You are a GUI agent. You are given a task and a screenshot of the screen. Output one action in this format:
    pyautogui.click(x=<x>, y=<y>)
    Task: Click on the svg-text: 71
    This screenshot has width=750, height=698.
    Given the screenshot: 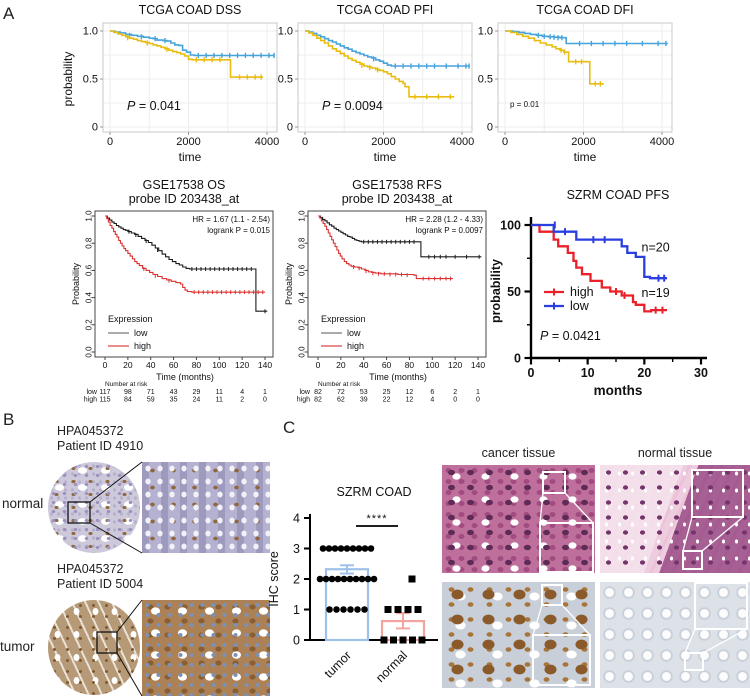 What is the action you would take?
    pyautogui.click(x=151, y=392)
    